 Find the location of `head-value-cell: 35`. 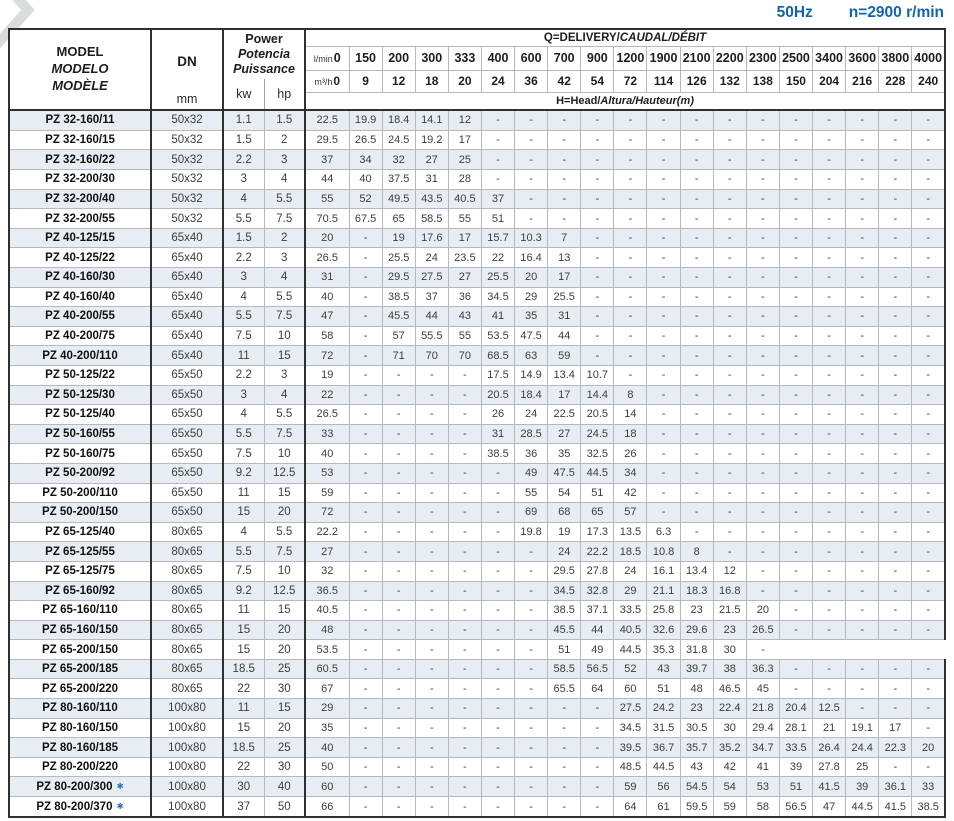

head-value-cell: 35 is located at coordinates (564, 453).